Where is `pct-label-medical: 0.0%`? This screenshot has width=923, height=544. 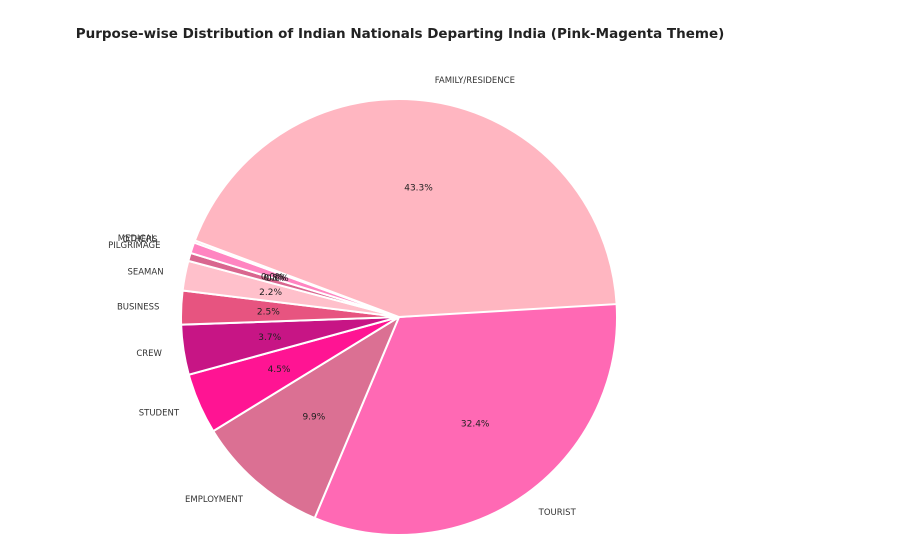
pct-label-medical: 0.0% is located at coordinates (272, 278).